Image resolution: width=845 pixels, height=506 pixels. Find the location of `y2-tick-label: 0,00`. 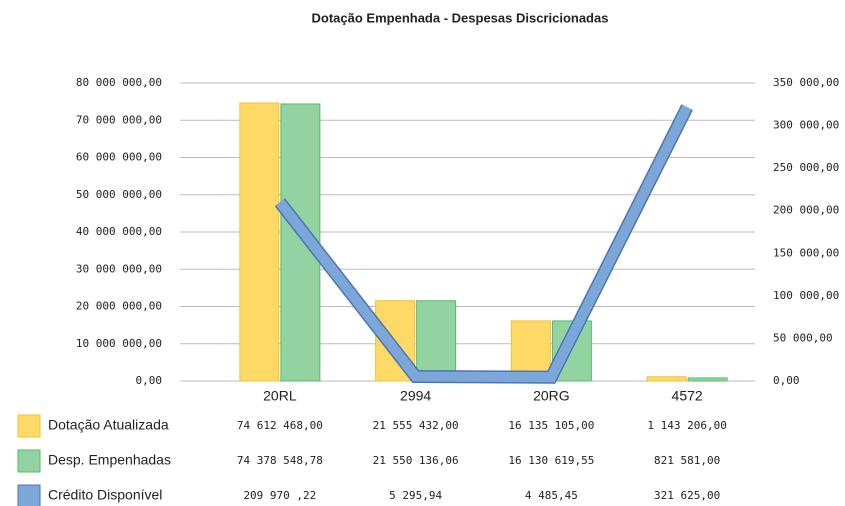

y2-tick-label: 0,00 is located at coordinates (786, 380).